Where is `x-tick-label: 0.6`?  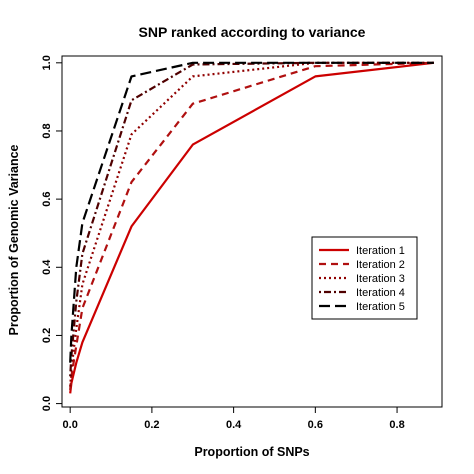 x-tick-label: 0.6 is located at coordinates (315, 425).